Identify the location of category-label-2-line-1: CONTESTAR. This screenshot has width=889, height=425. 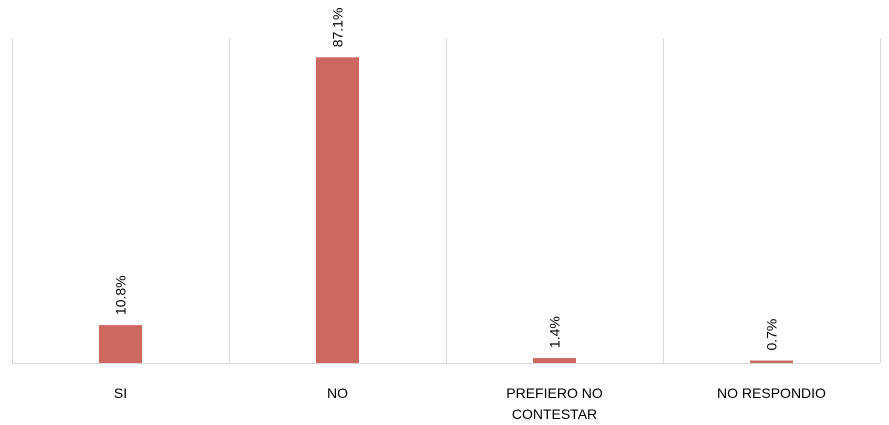
(554, 414).